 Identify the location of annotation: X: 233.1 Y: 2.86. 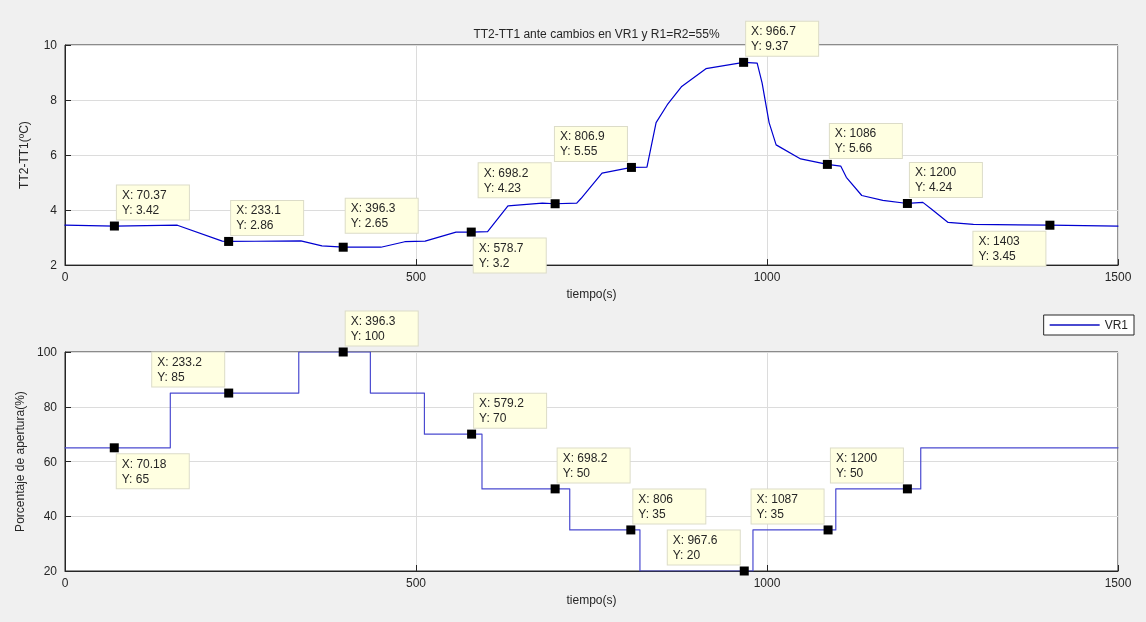
(259, 218).